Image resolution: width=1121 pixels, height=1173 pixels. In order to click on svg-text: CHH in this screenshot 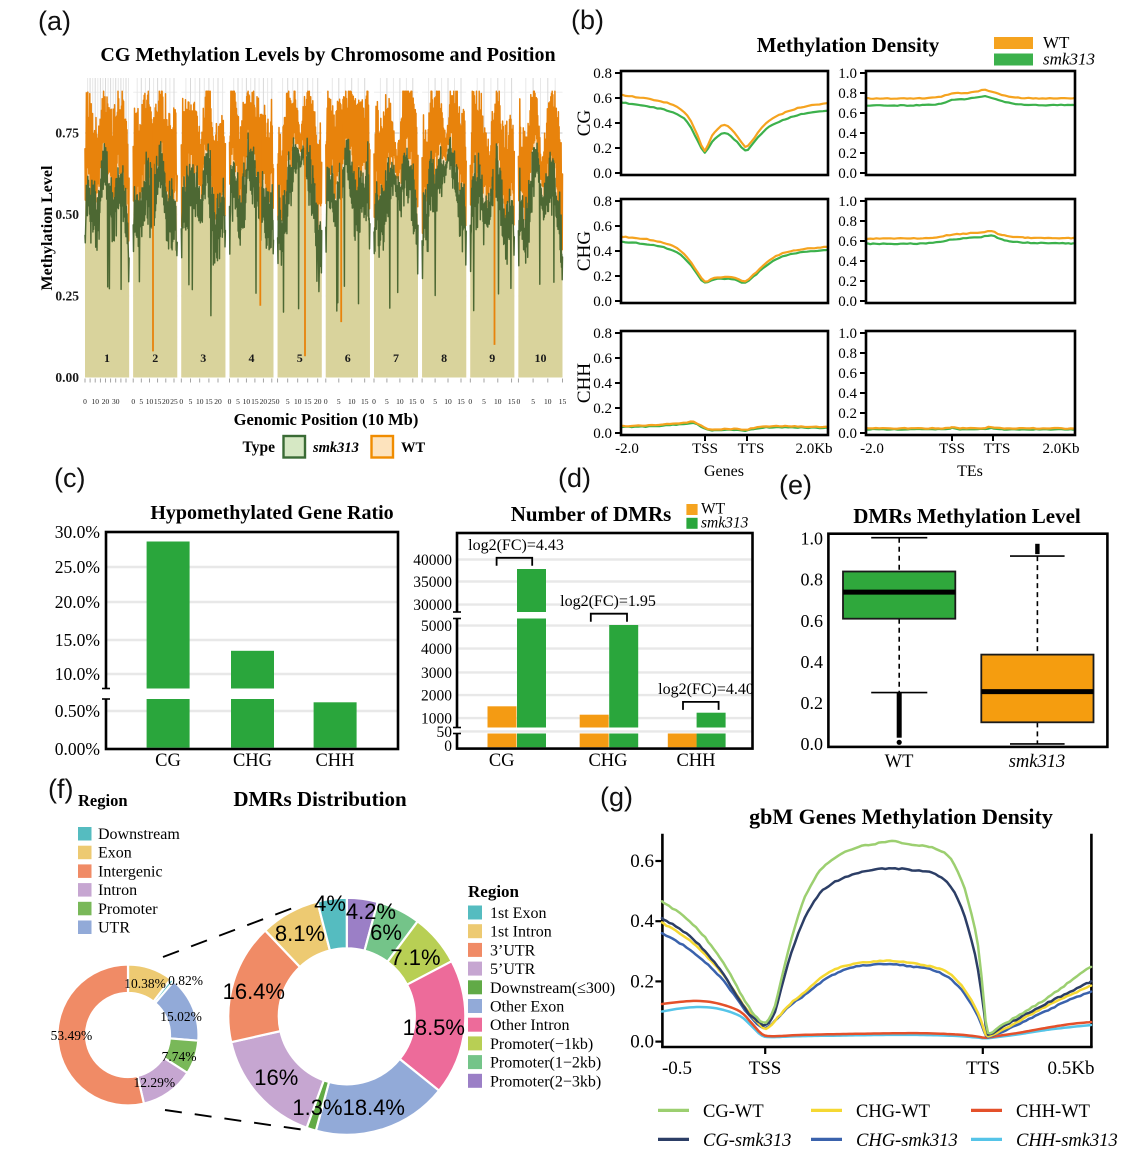, I will do `click(334, 761)`.